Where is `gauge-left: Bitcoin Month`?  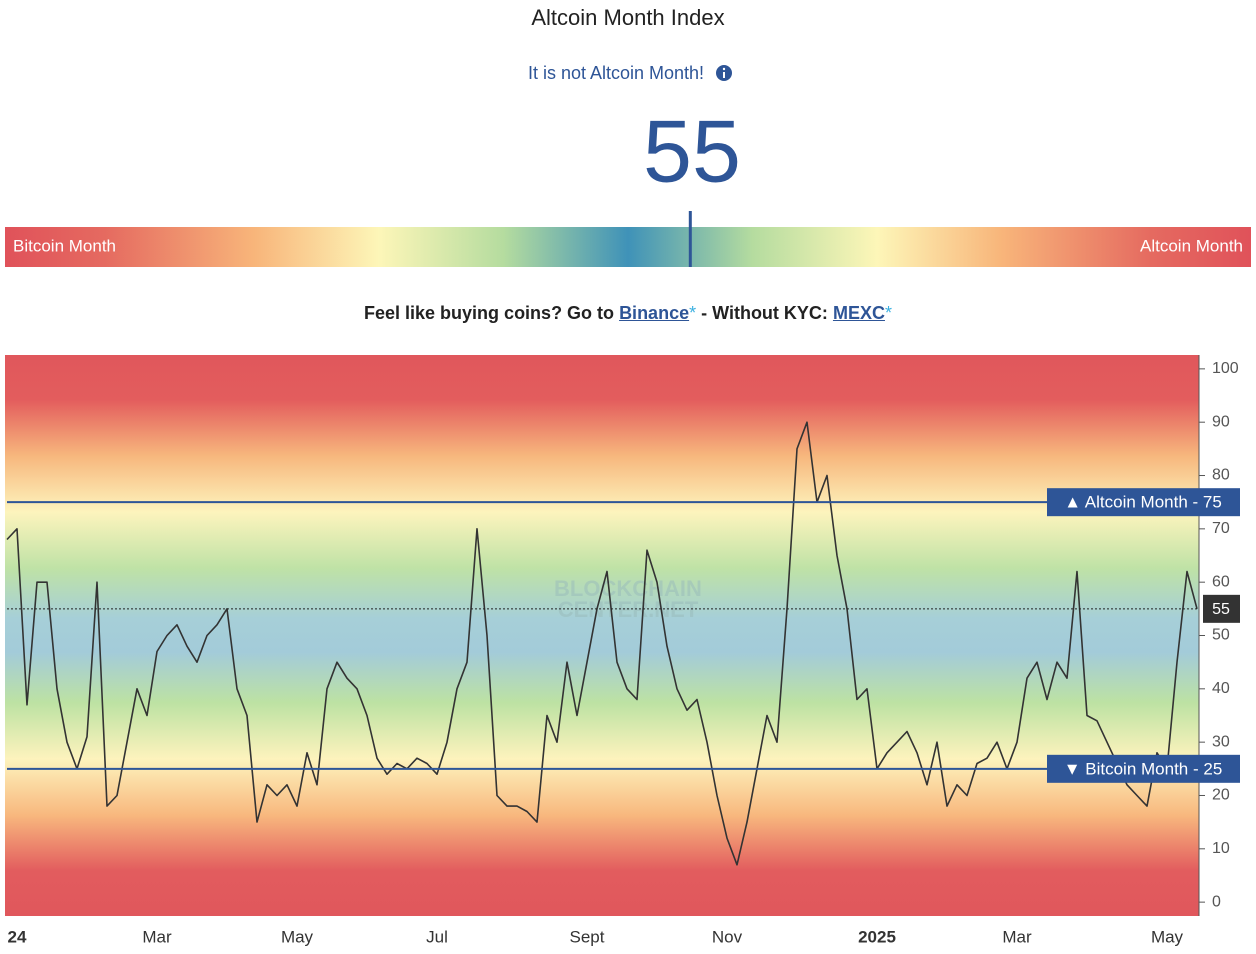 gauge-left: Bitcoin Month is located at coordinates (64, 245).